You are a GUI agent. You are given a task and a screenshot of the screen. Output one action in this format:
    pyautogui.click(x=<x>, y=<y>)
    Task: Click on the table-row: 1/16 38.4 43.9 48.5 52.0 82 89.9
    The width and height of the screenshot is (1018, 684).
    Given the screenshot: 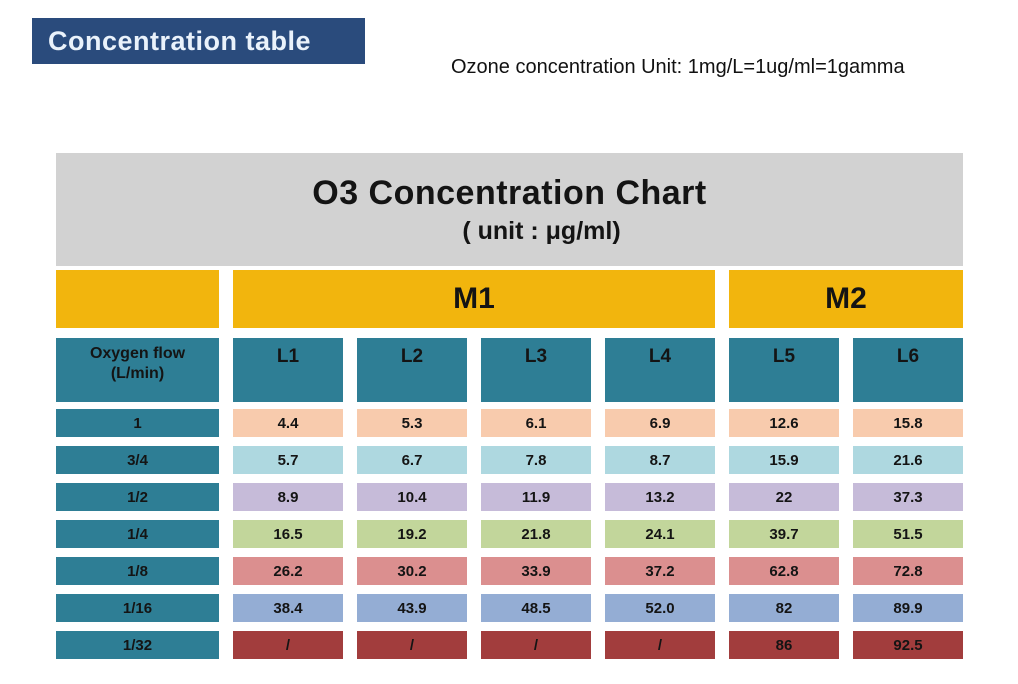 What is the action you would take?
    pyautogui.click(x=509, y=608)
    